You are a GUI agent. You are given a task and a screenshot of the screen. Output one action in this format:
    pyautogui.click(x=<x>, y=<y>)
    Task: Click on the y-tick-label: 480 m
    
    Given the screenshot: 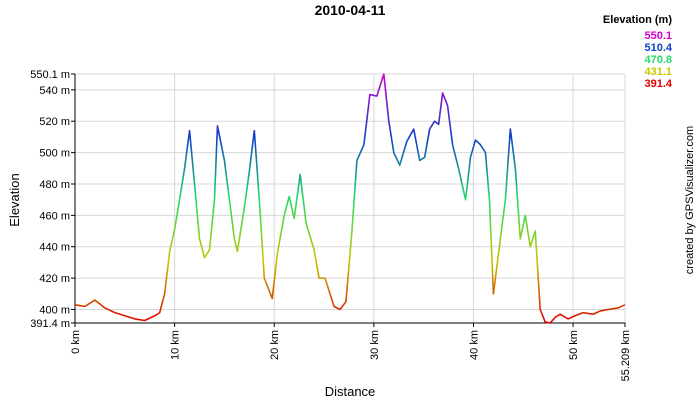 What is the action you would take?
    pyautogui.click(x=54, y=185)
    